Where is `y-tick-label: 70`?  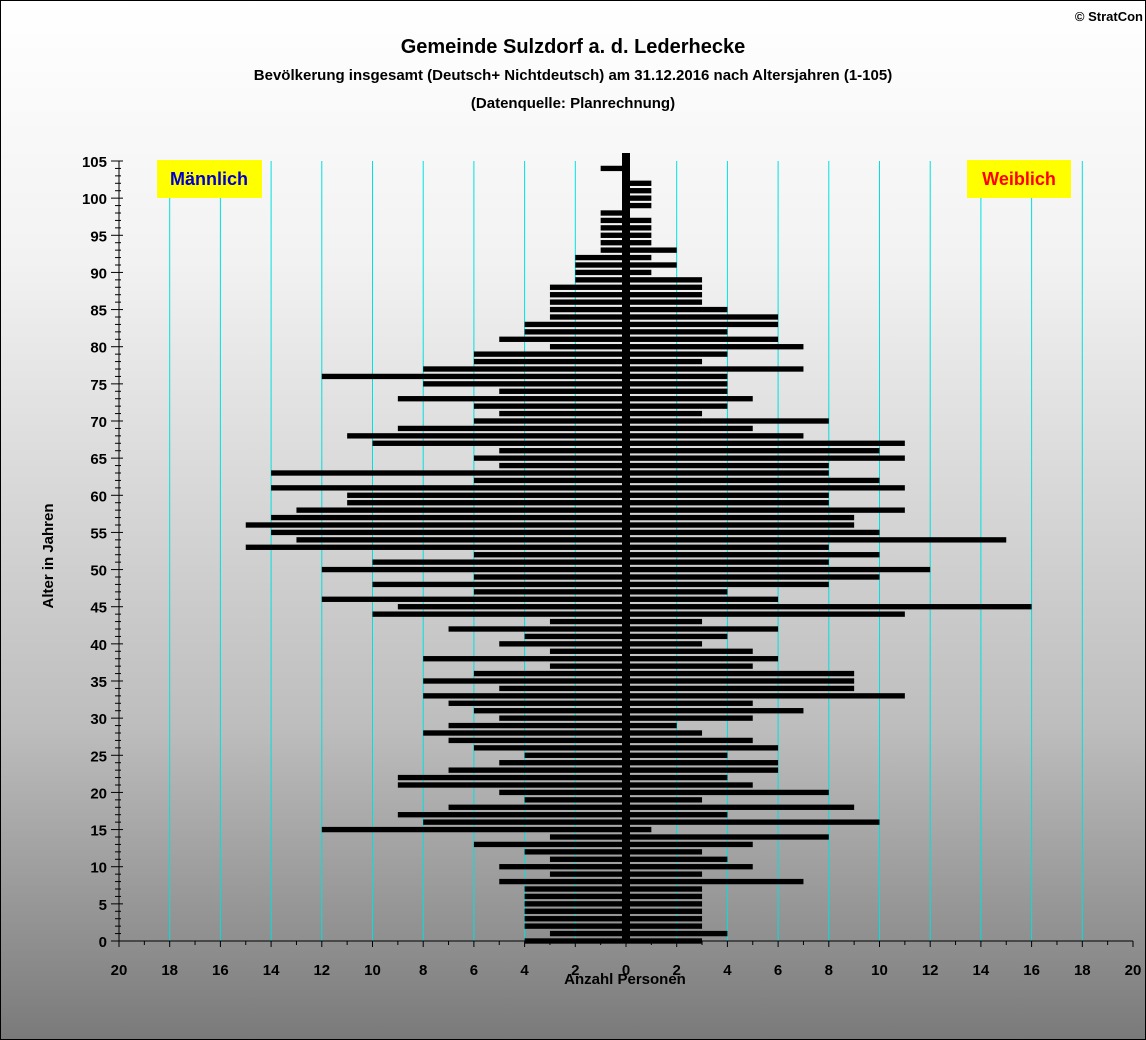
y-tick-label: 70 is located at coordinates (98, 422).